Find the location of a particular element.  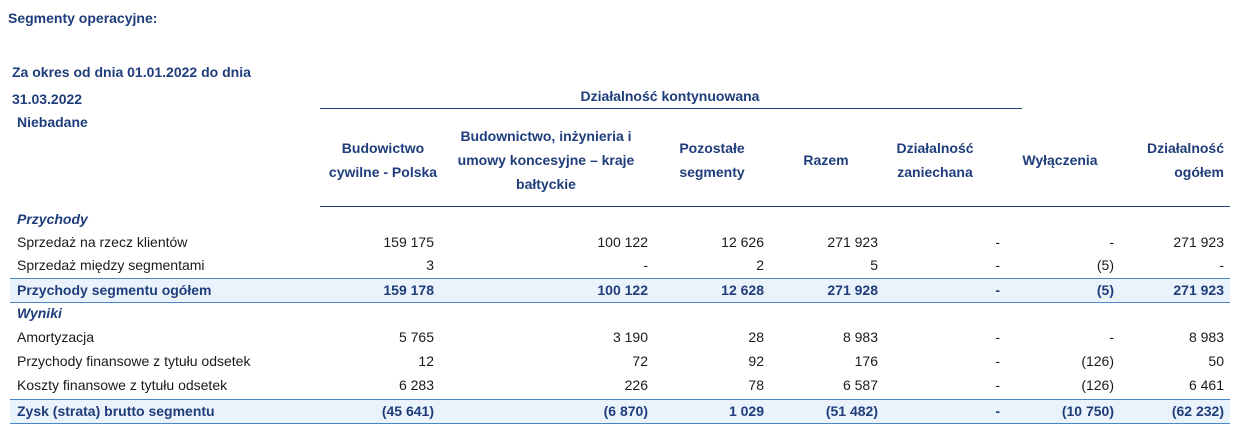

cell: 176 is located at coordinates (866, 361).